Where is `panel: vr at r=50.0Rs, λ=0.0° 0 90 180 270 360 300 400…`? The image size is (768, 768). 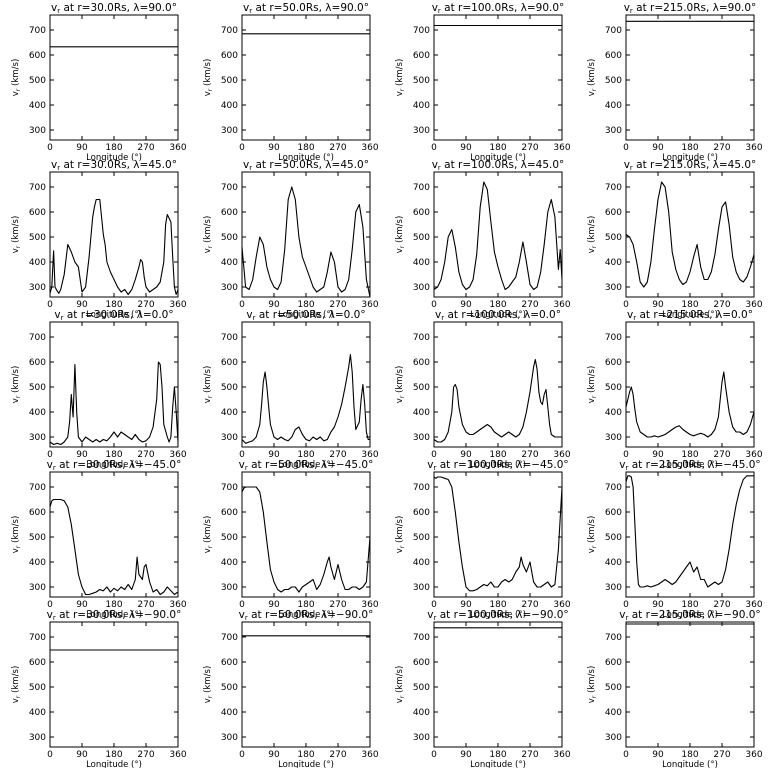
panel: vr at r=50.0Rs, λ=0.0° 0 90 180 270 360 300 400… is located at coordinates (291, 389).